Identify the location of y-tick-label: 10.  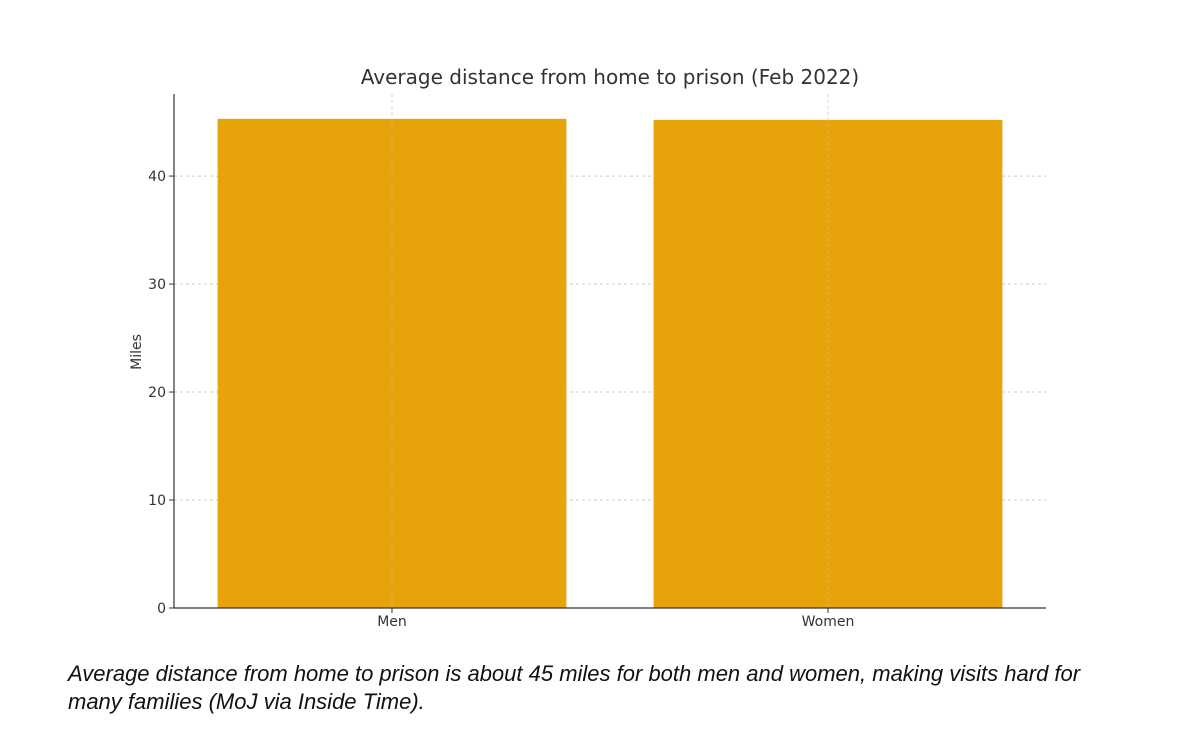
(157, 501).